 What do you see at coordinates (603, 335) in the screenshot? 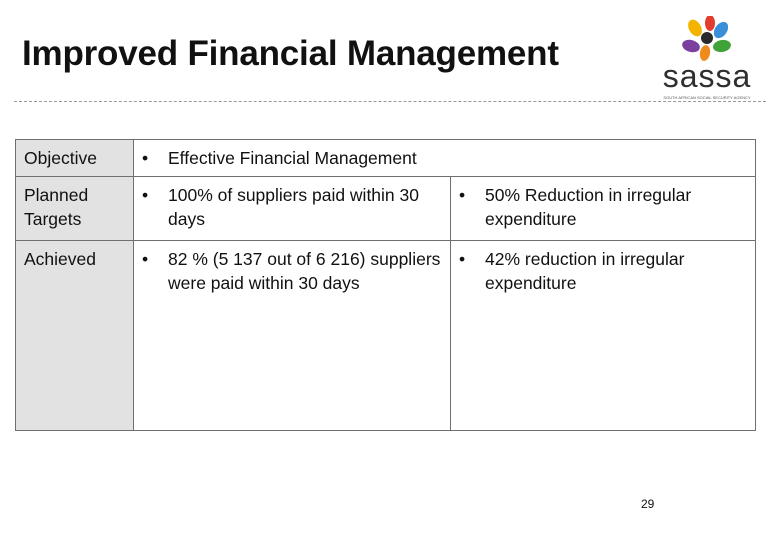
I see `table-cell: • 42% reduction in irregular expenditure` at bounding box center [603, 335].